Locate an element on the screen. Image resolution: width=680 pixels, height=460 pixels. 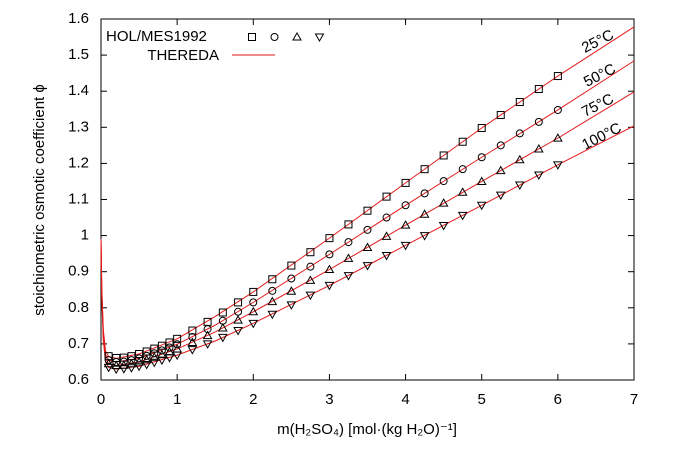
x-axis-label: m(H₂SO₄) [mol·(kg H₂O)⁻¹] is located at coordinates (367, 429).